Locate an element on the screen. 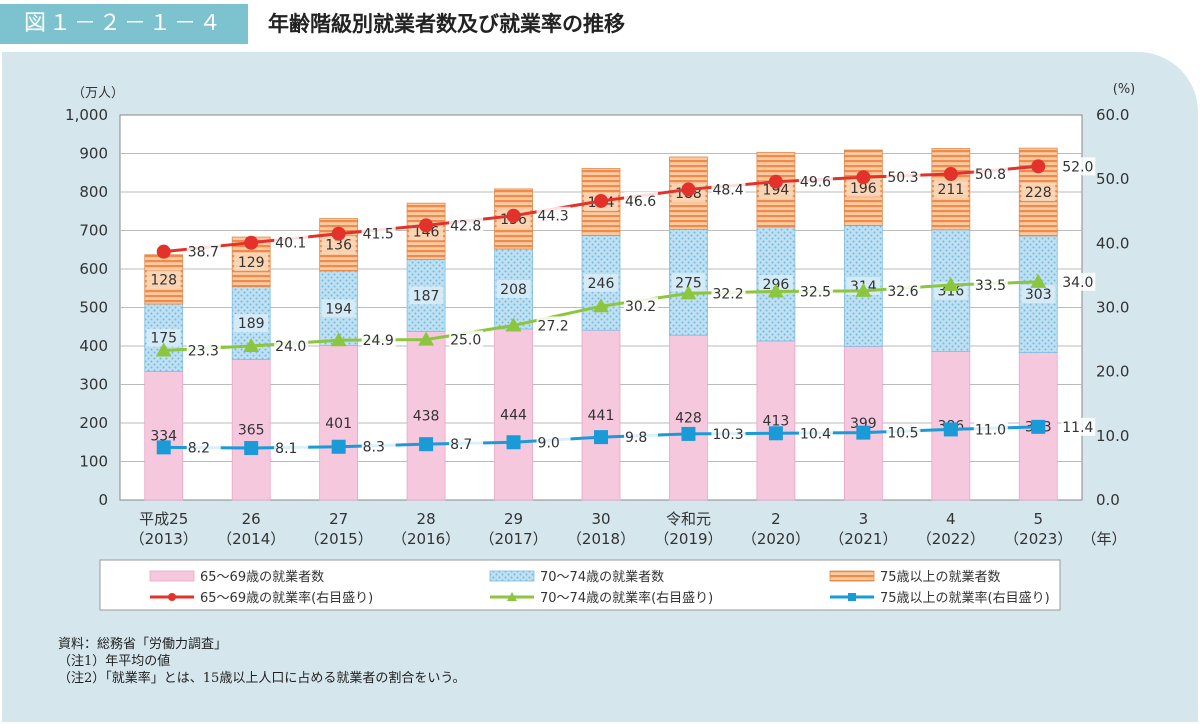  bar-value-label: 211 is located at coordinates (950, 190).